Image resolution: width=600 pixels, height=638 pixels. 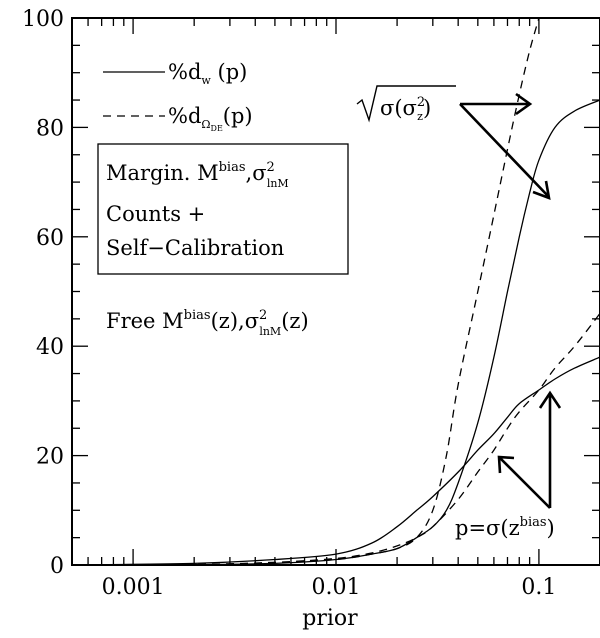 I want to click on annotation-frame, so click(x=223, y=209).